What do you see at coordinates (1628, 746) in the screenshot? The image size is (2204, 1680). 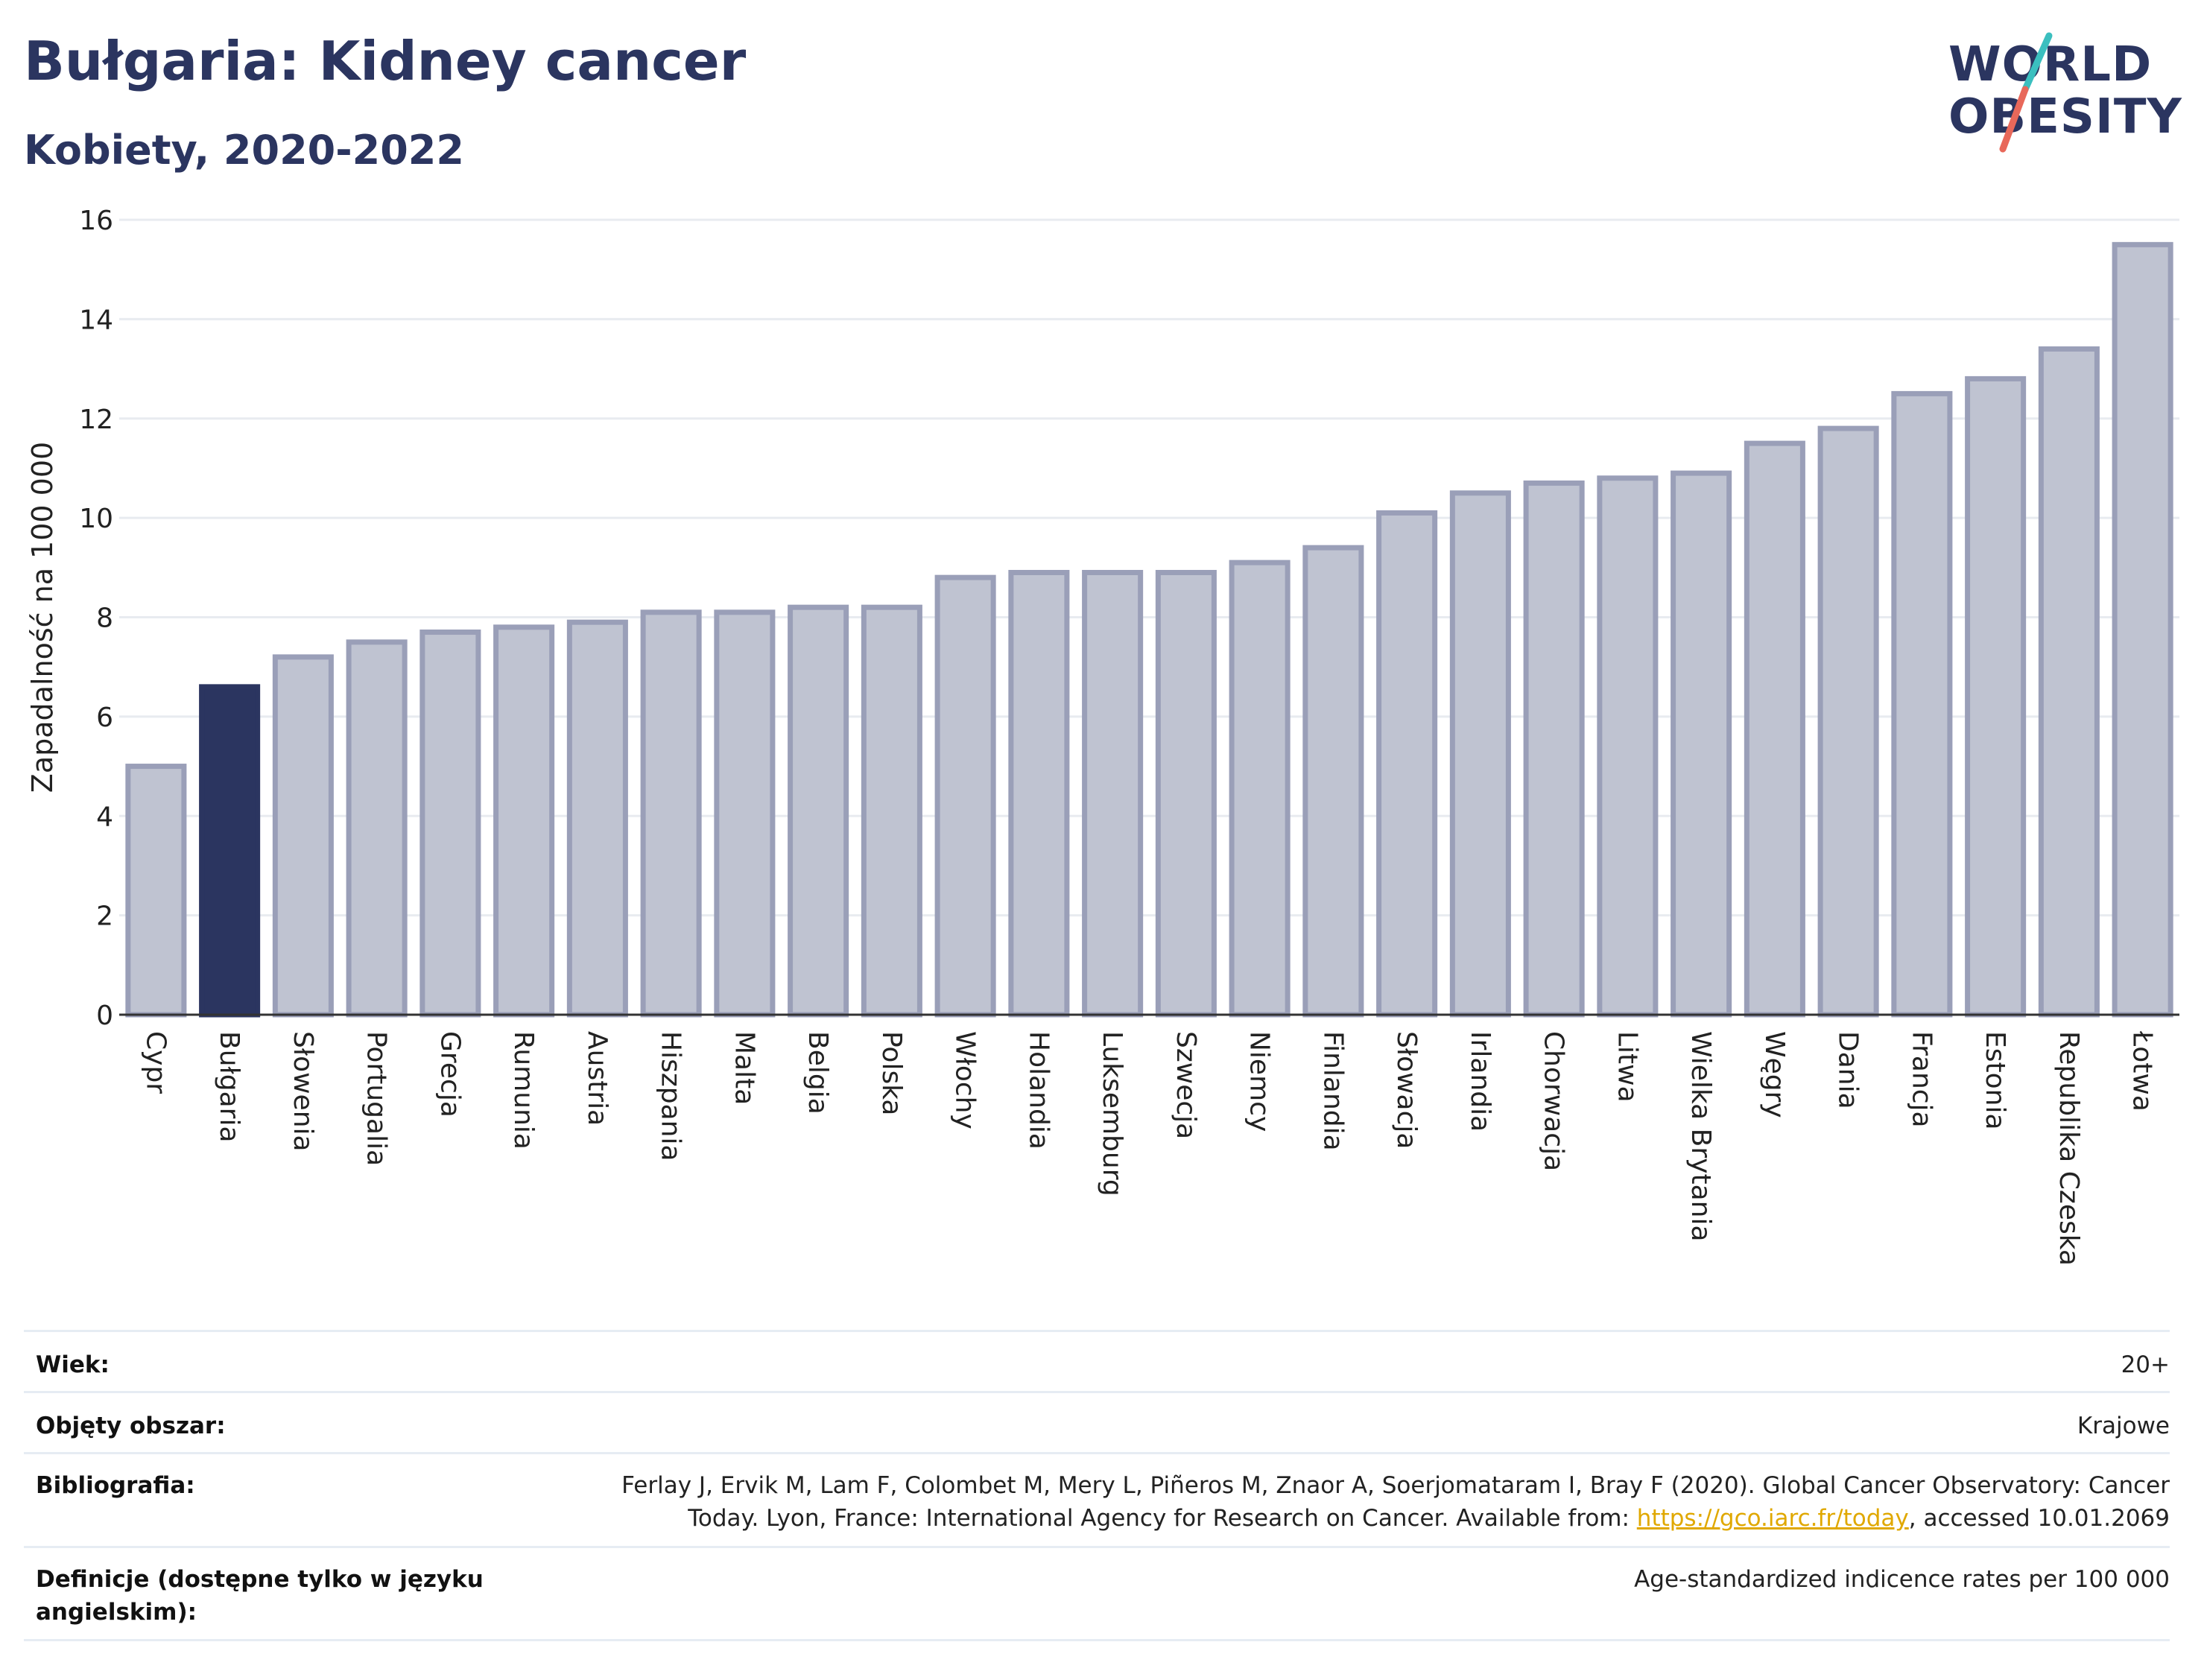 I see `bar-Litwa` at bounding box center [1628, 746].